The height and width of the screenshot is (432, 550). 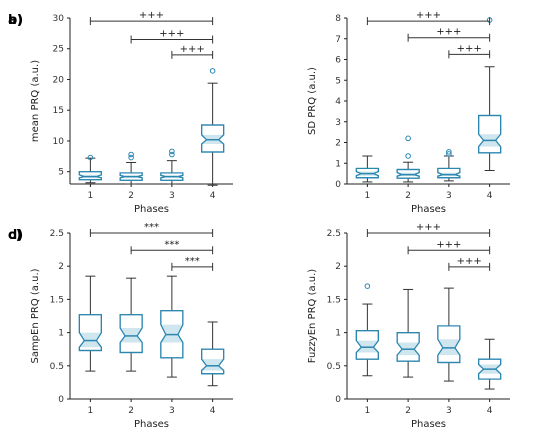 I want to click on y-tick-label: 15, so click(x=58, y=111).